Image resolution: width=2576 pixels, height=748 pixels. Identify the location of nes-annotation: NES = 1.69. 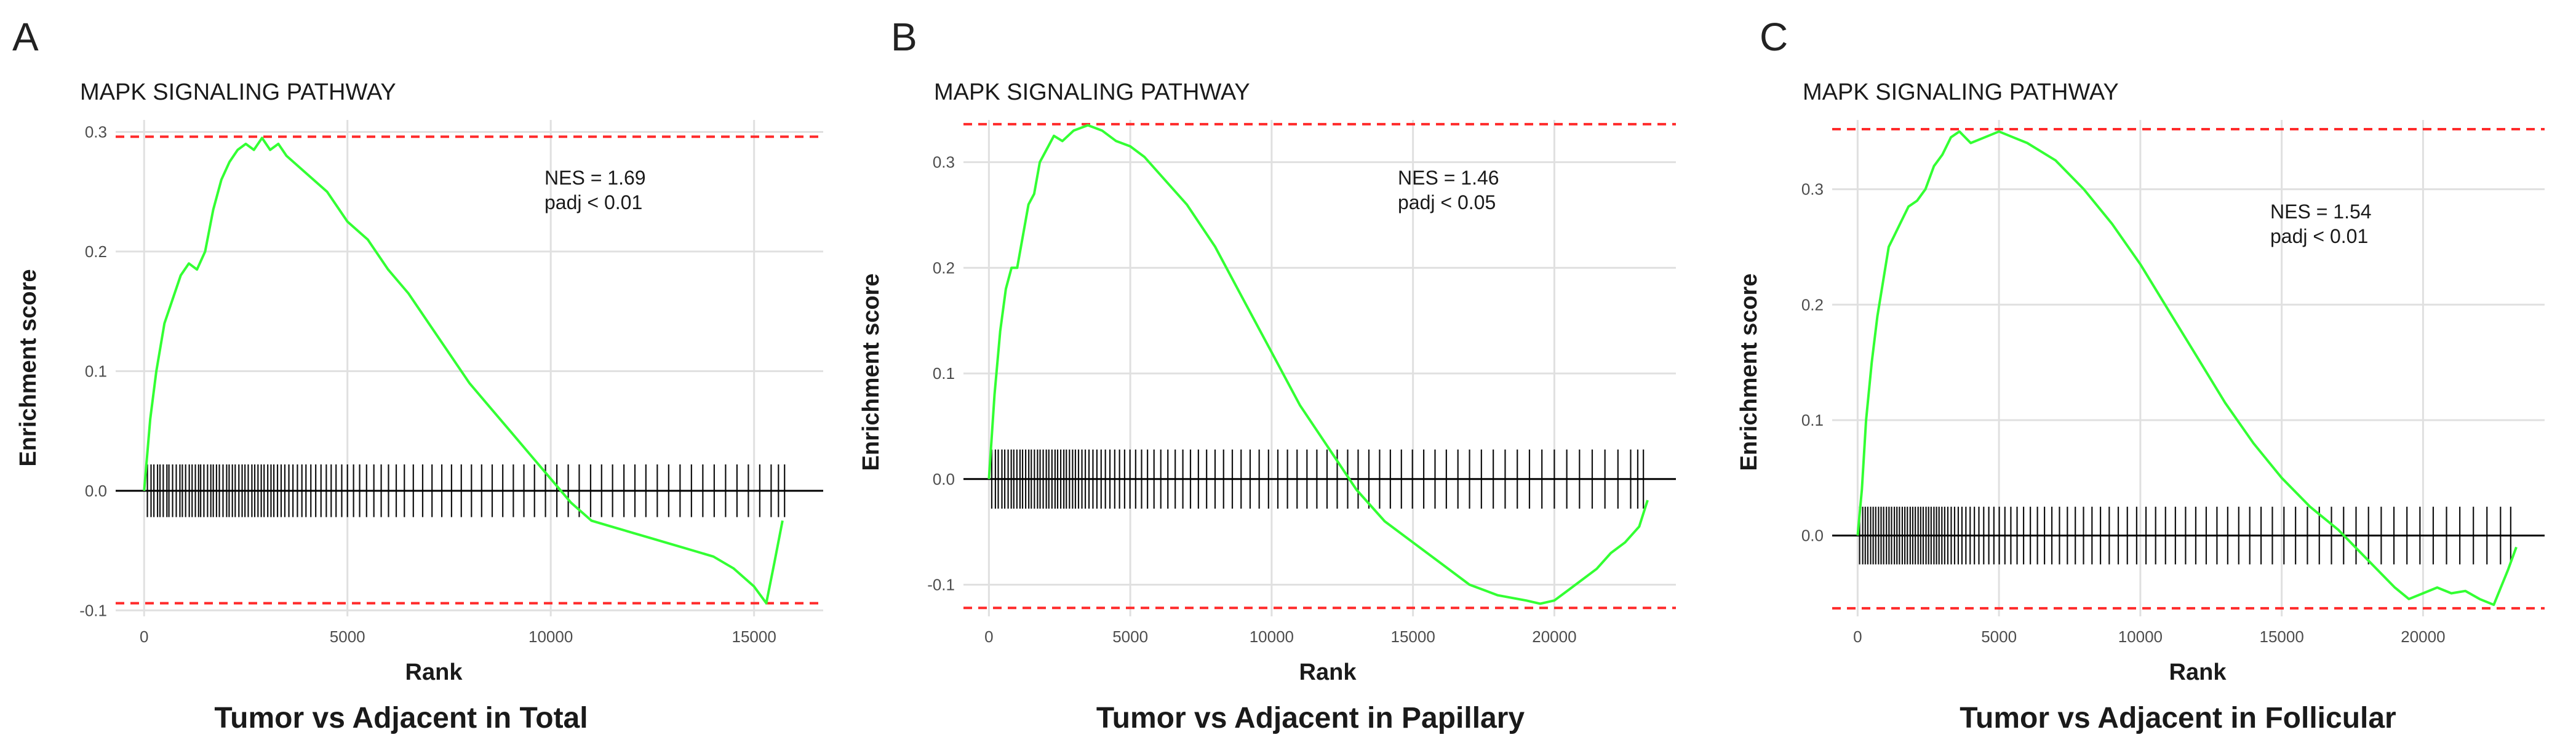
(595, 178).